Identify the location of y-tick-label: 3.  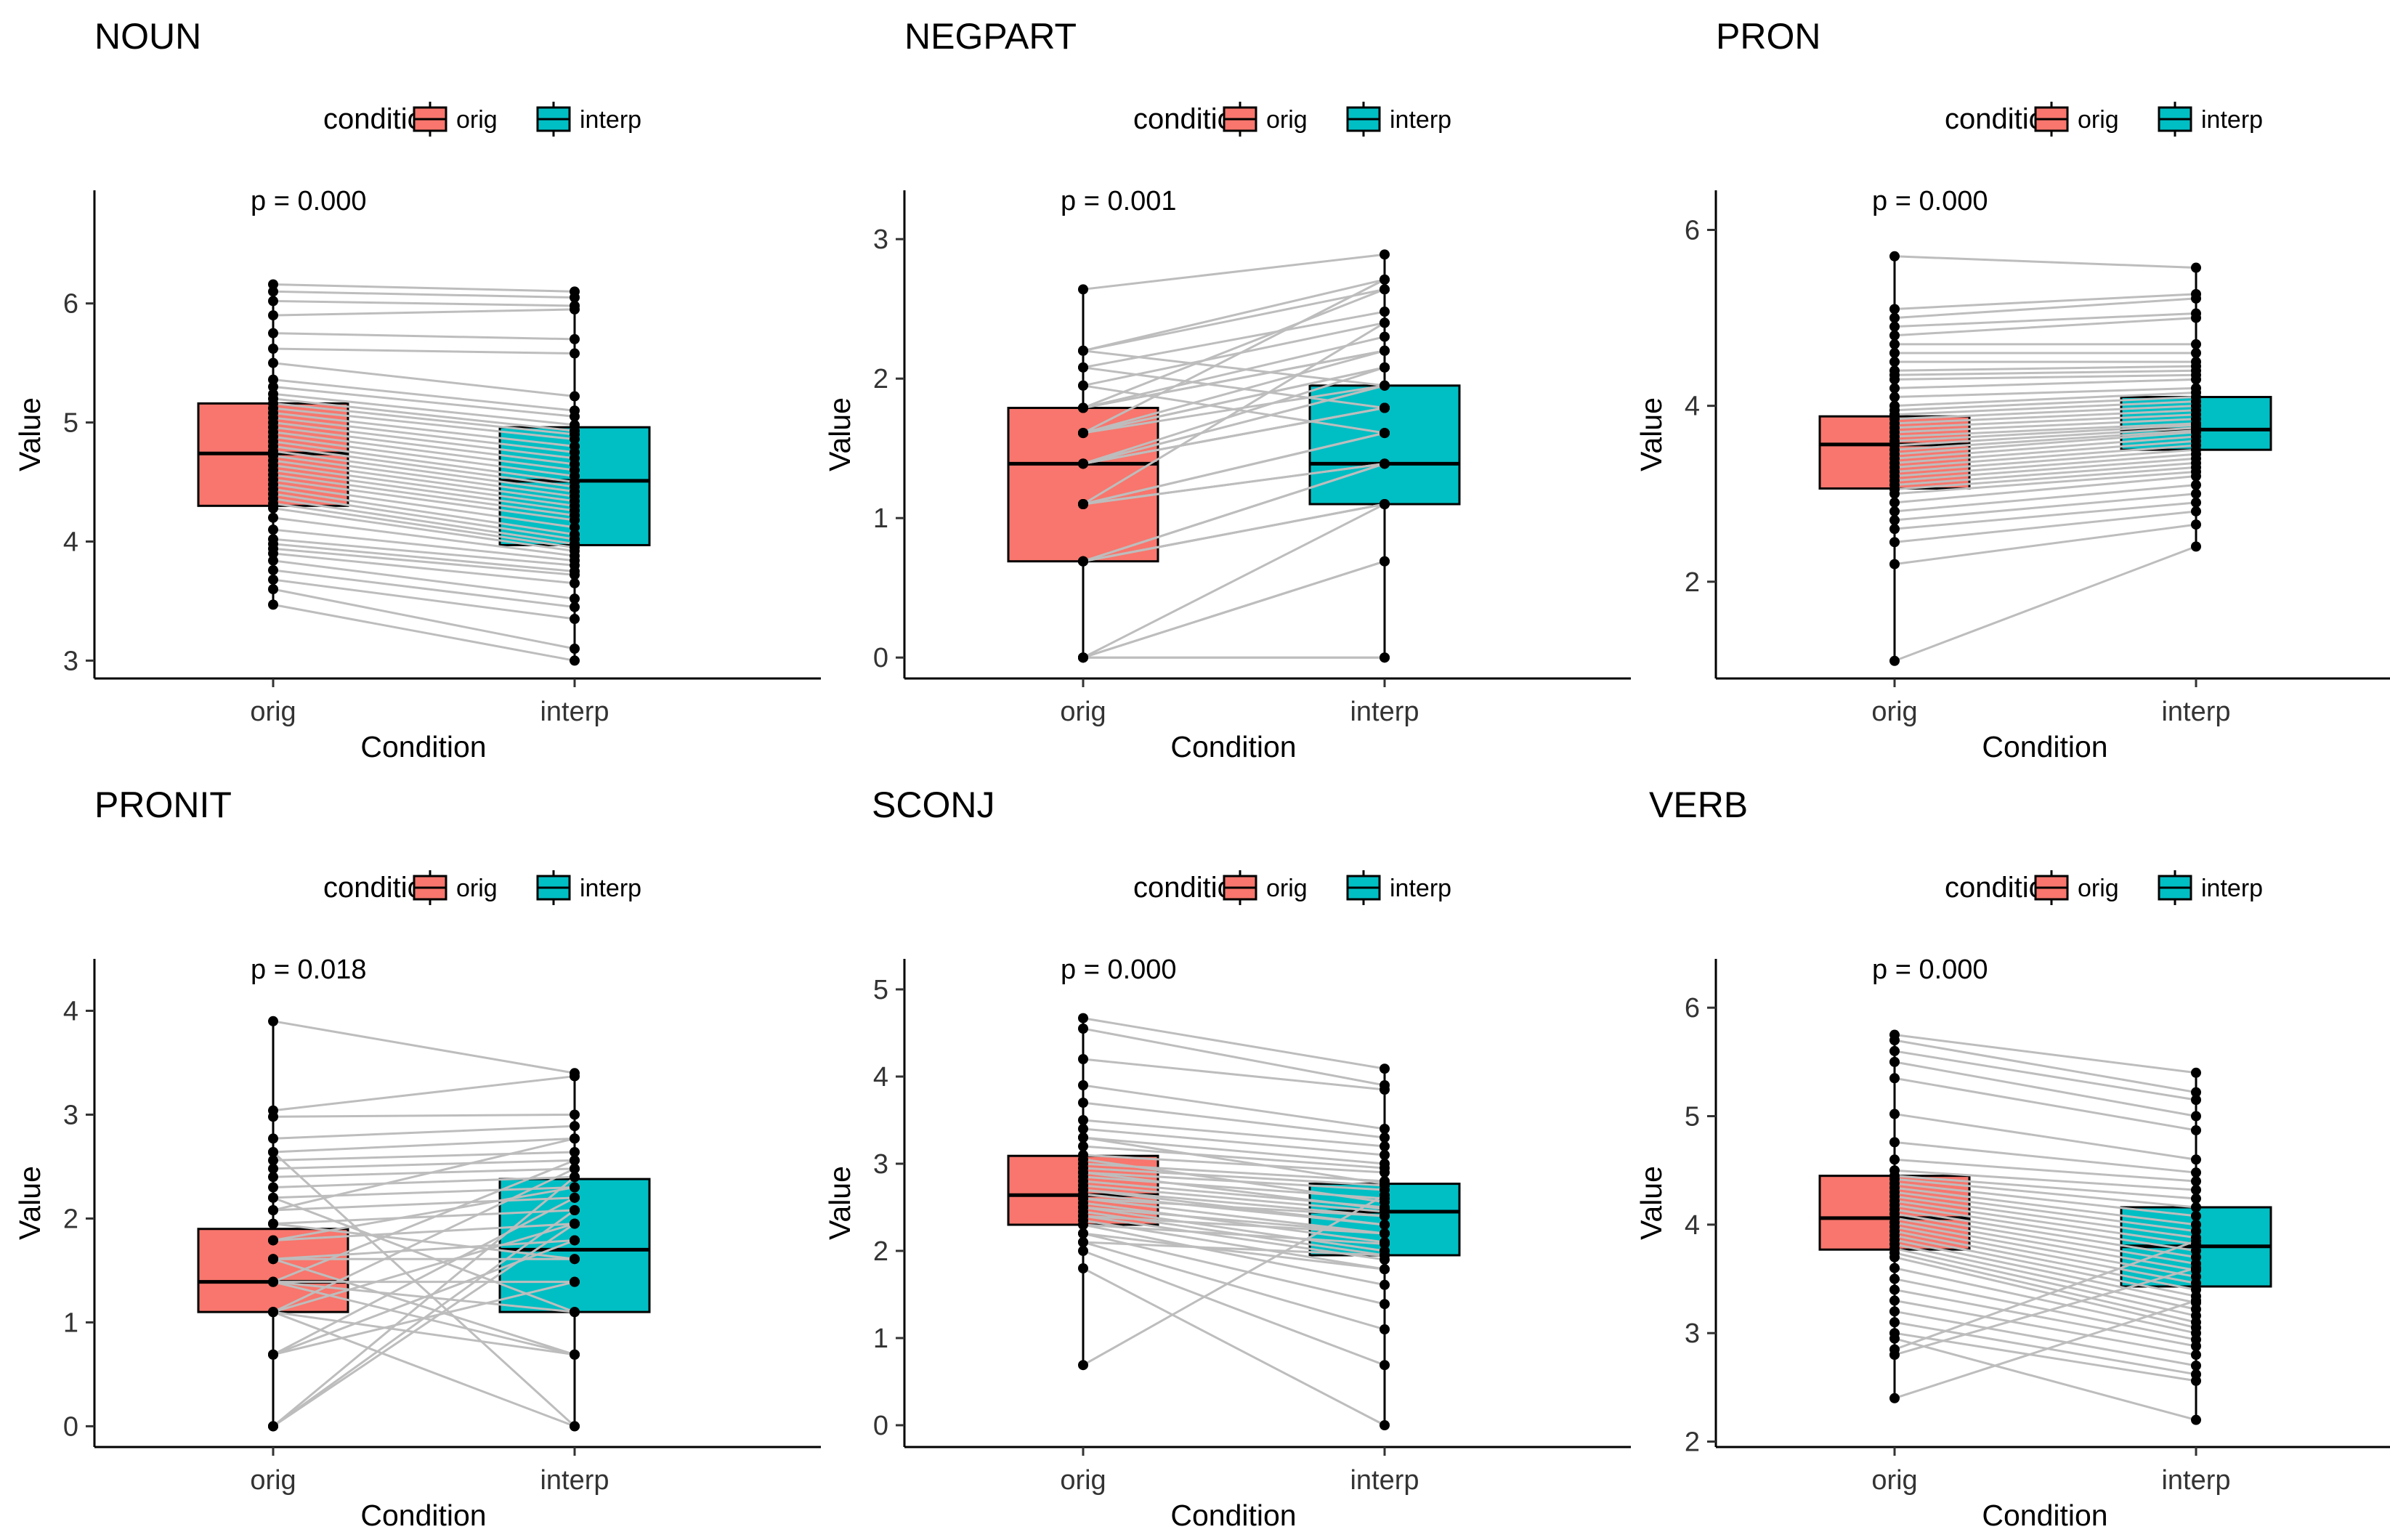
(880, 239).